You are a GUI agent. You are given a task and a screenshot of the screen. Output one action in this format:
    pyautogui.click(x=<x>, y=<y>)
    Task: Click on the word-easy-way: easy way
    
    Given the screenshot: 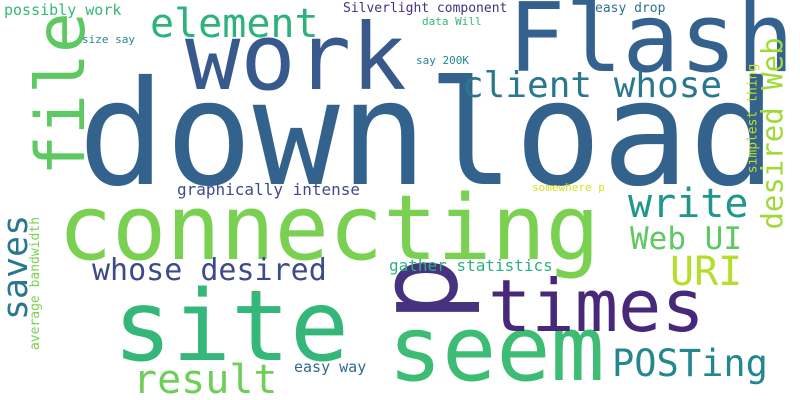 What is the action you would take?
    pyautogui.click(x=330, y=367)
    